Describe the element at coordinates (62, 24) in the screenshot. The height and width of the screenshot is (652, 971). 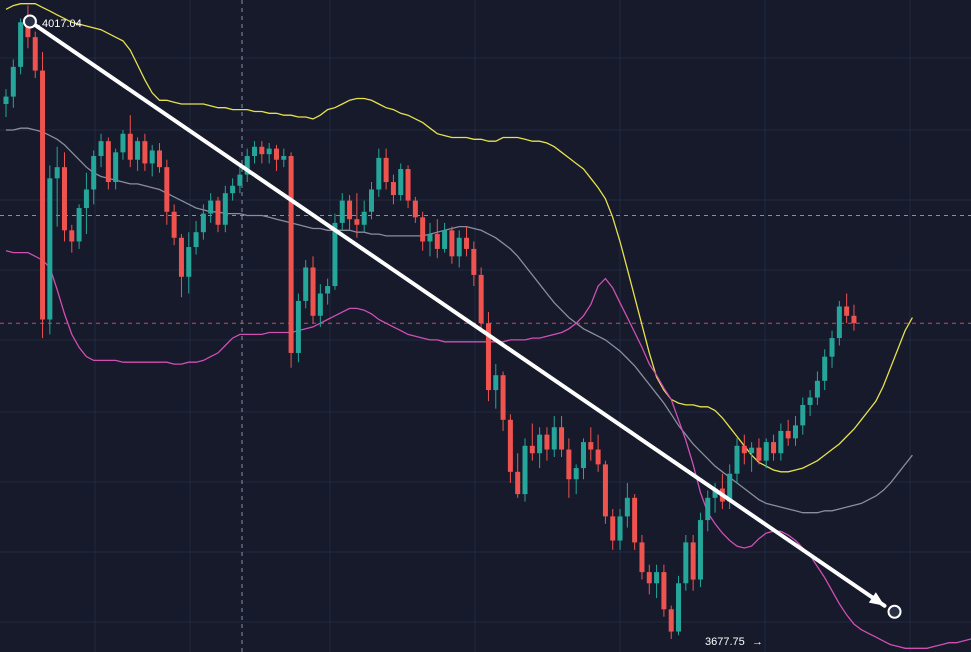
I see `high-price-label: 4017.04` at that location.